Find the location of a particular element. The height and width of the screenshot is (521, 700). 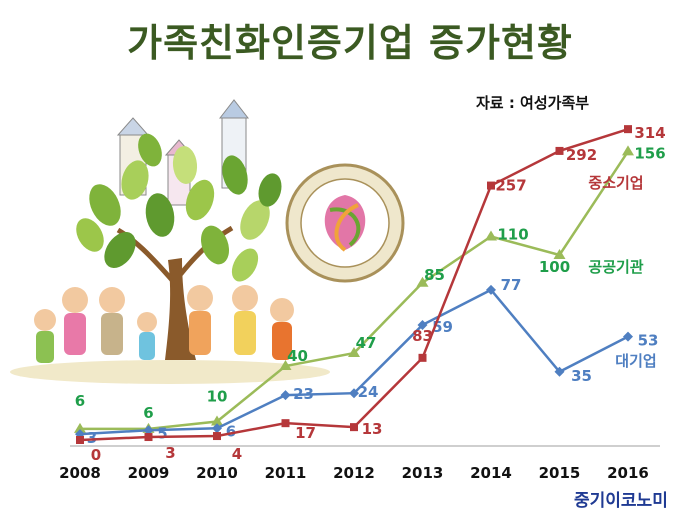

x-tick-label: 2011 is located at coordinates (286, 473).